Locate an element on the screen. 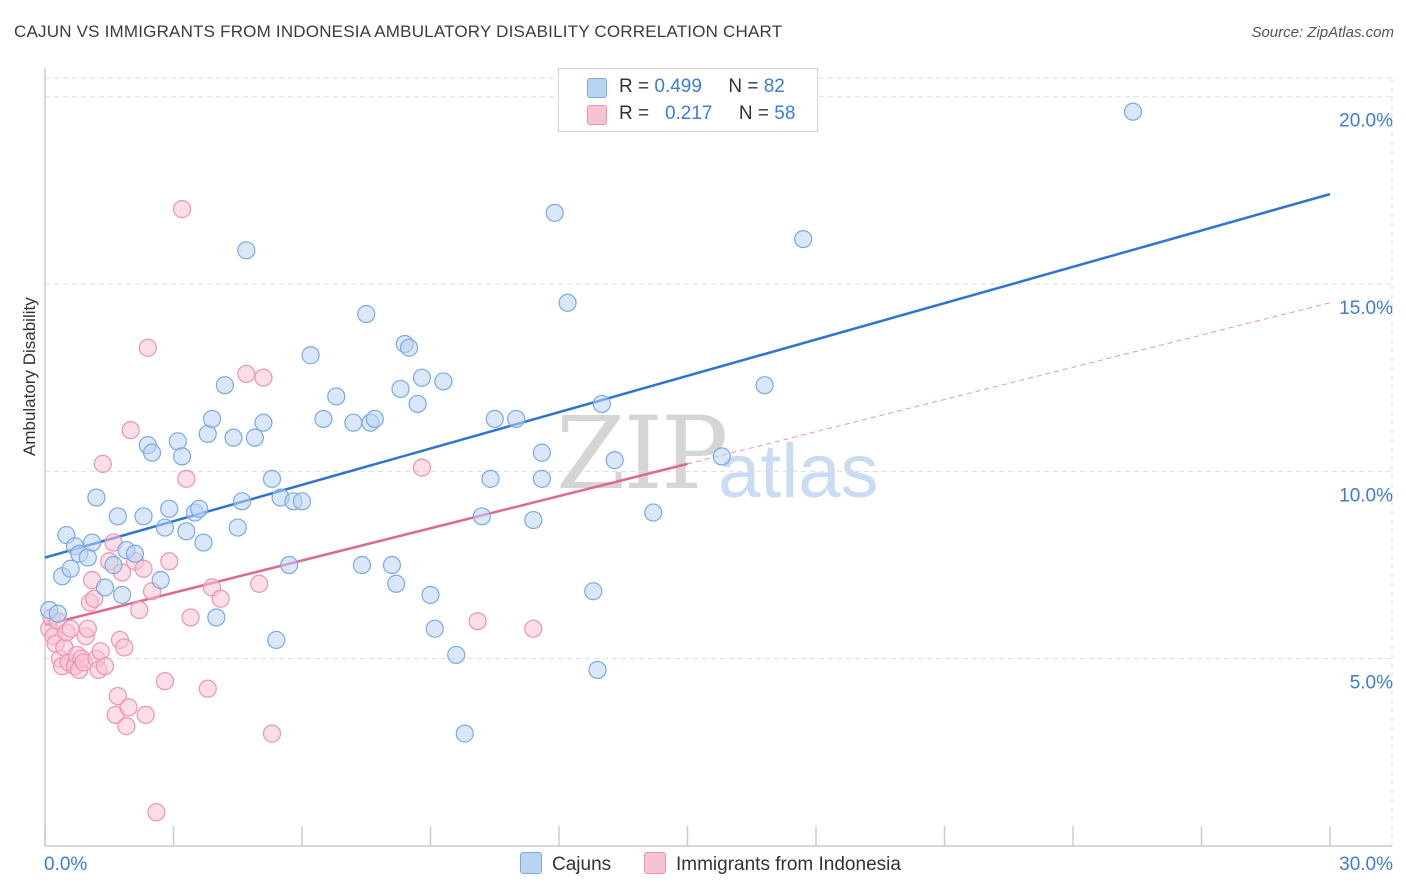  bottom-legend-label-cajuns: Cajuns is located at coordinates (582, 864).